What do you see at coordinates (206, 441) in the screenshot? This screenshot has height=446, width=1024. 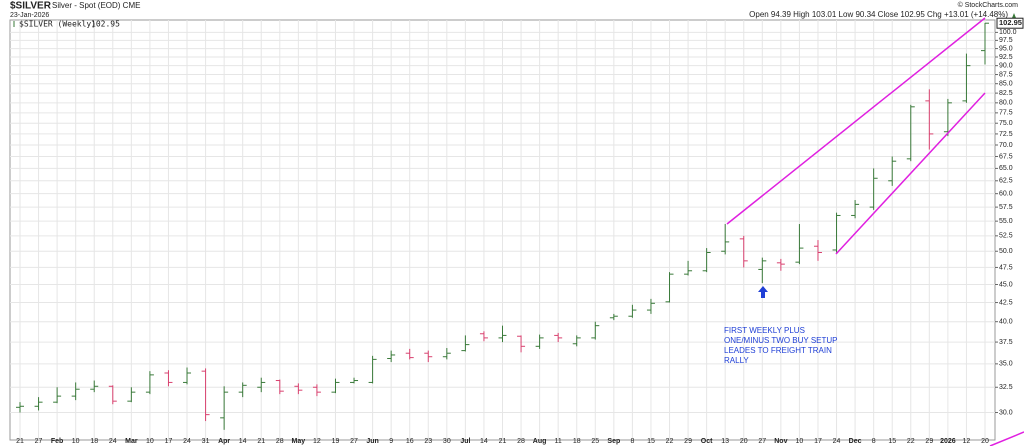 I see `x-tick-label: 31` at bounding box center [206, 441].